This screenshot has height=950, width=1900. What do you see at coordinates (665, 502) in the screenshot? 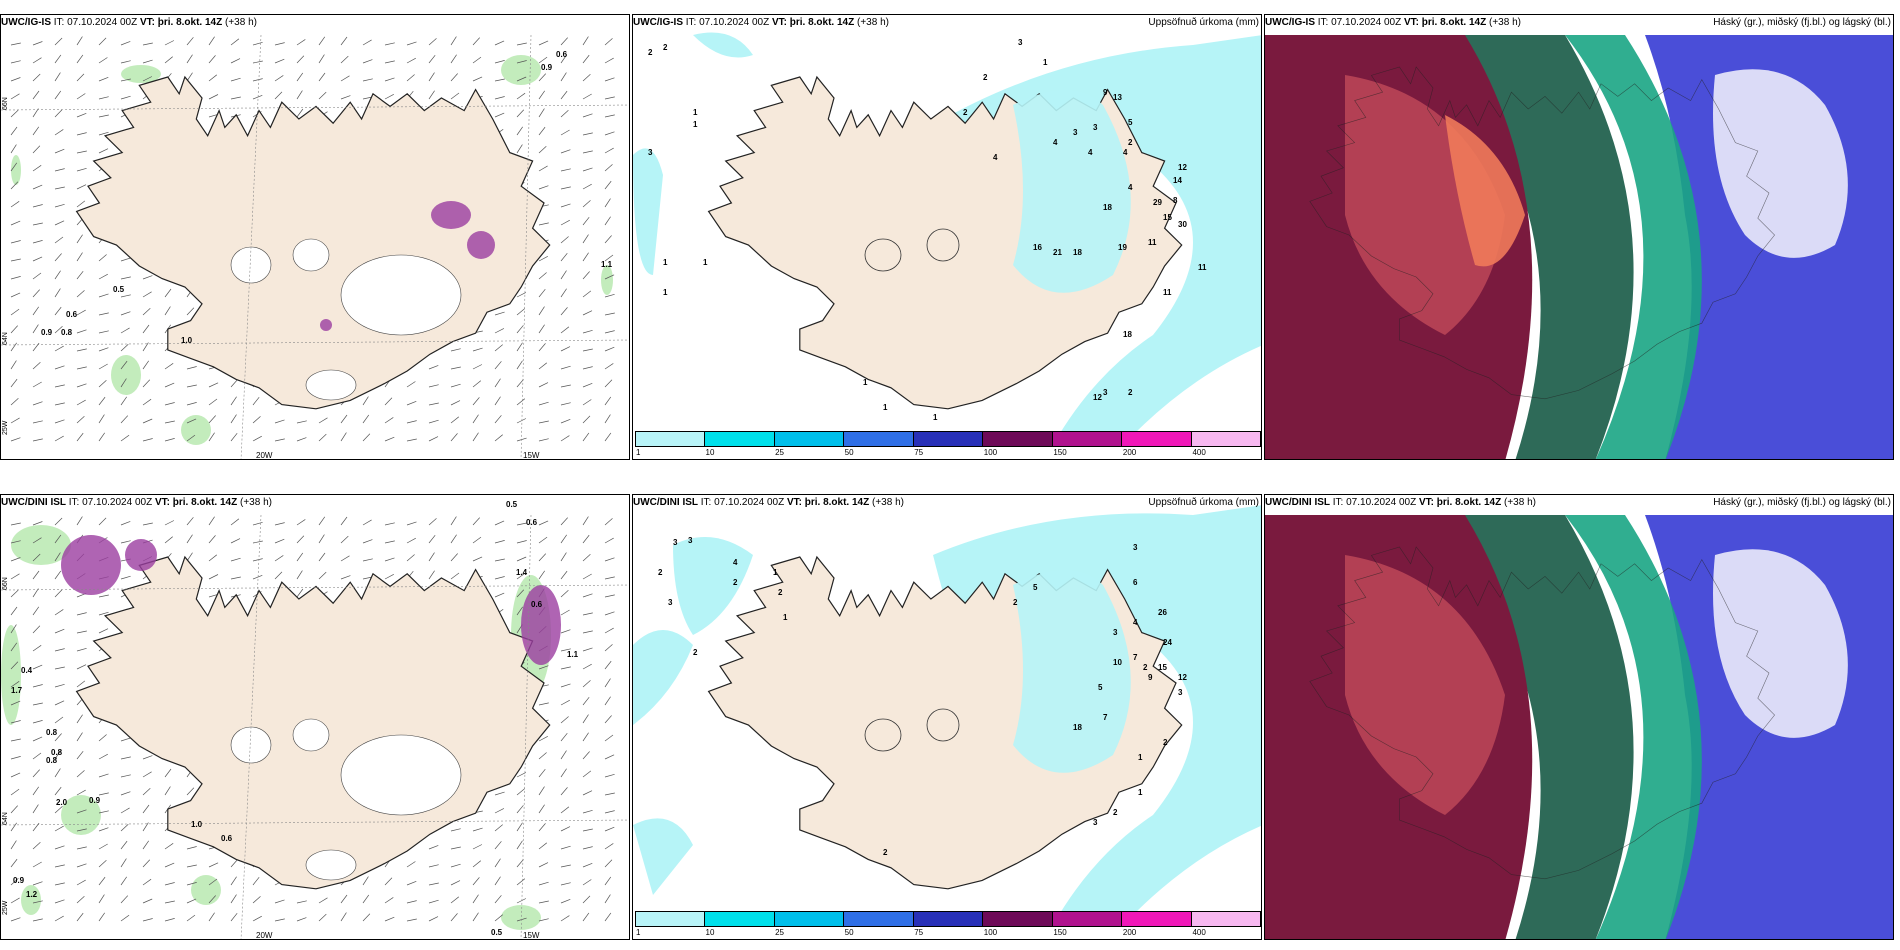
I see `model-label: UWC/DINI ISL` at bounding box center [665, 502].